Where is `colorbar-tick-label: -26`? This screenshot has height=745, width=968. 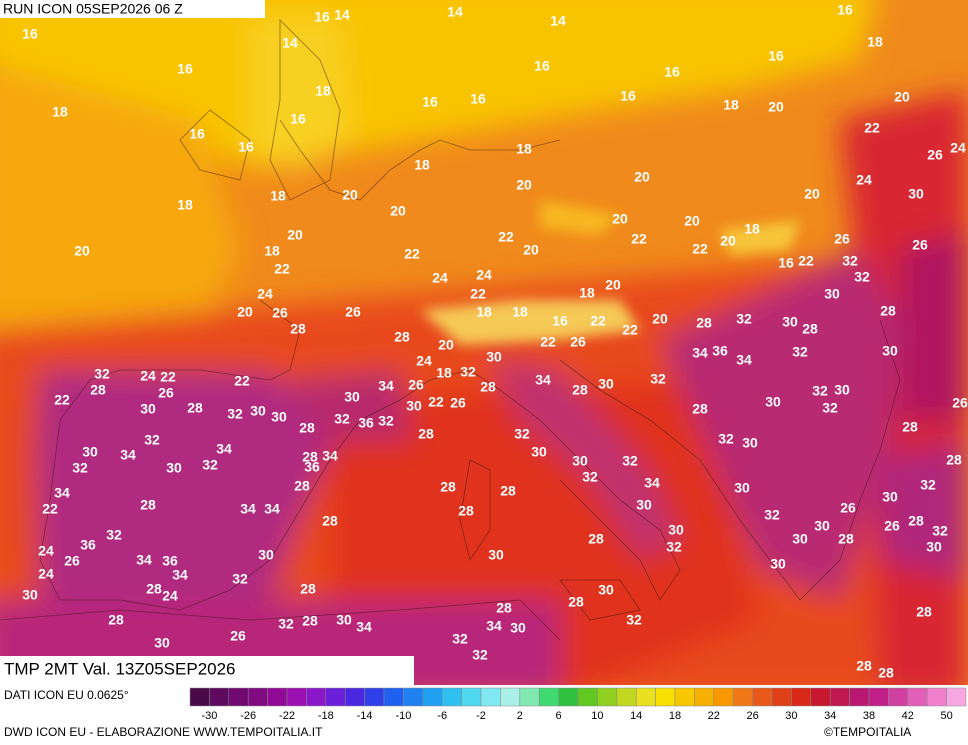 colorbar-tick-label: -26 is located at coordinates (248, 716).